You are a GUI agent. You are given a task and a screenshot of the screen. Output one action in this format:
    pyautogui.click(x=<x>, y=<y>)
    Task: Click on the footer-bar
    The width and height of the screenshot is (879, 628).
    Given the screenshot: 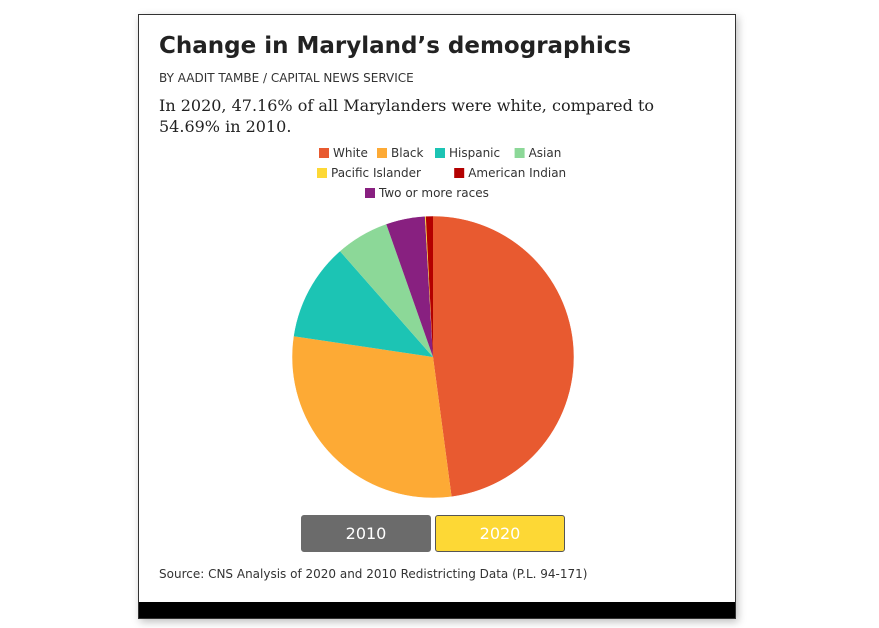 What is the action you would take?
    pyautogui.click(x=437, y=610)
    